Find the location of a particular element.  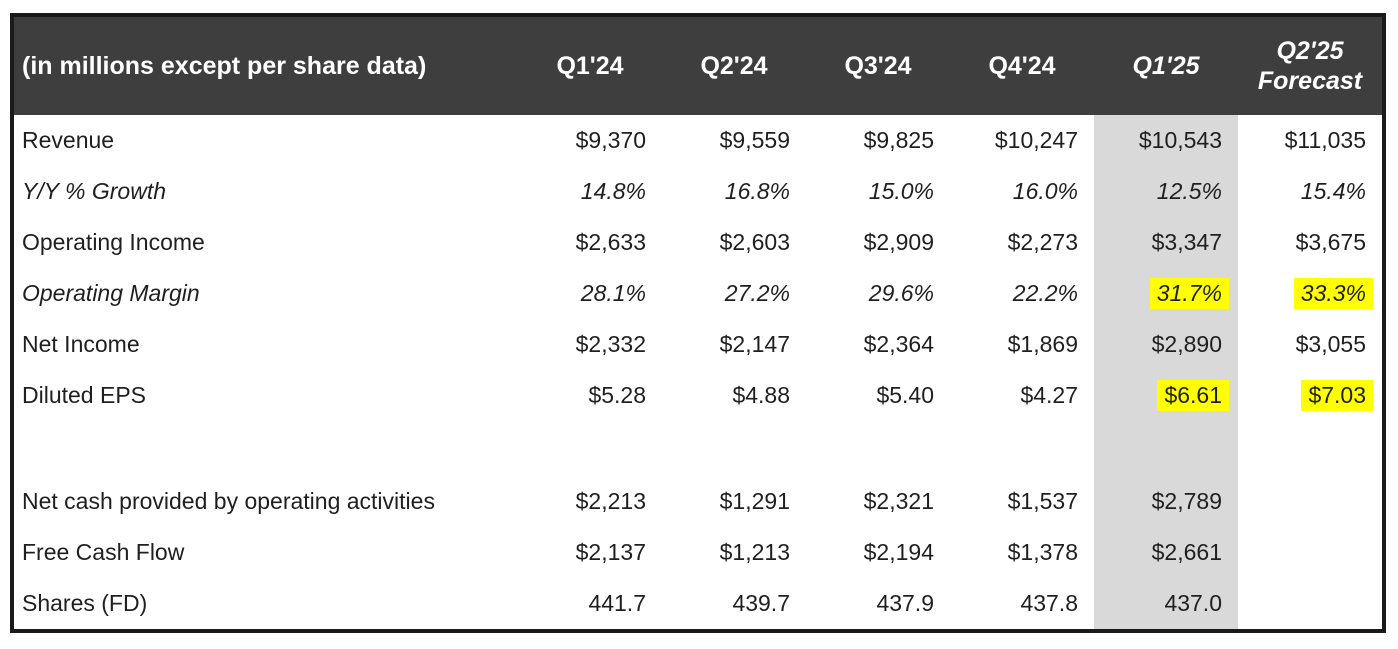

table-cell: 16.8% is located at coordinates (757, 191).